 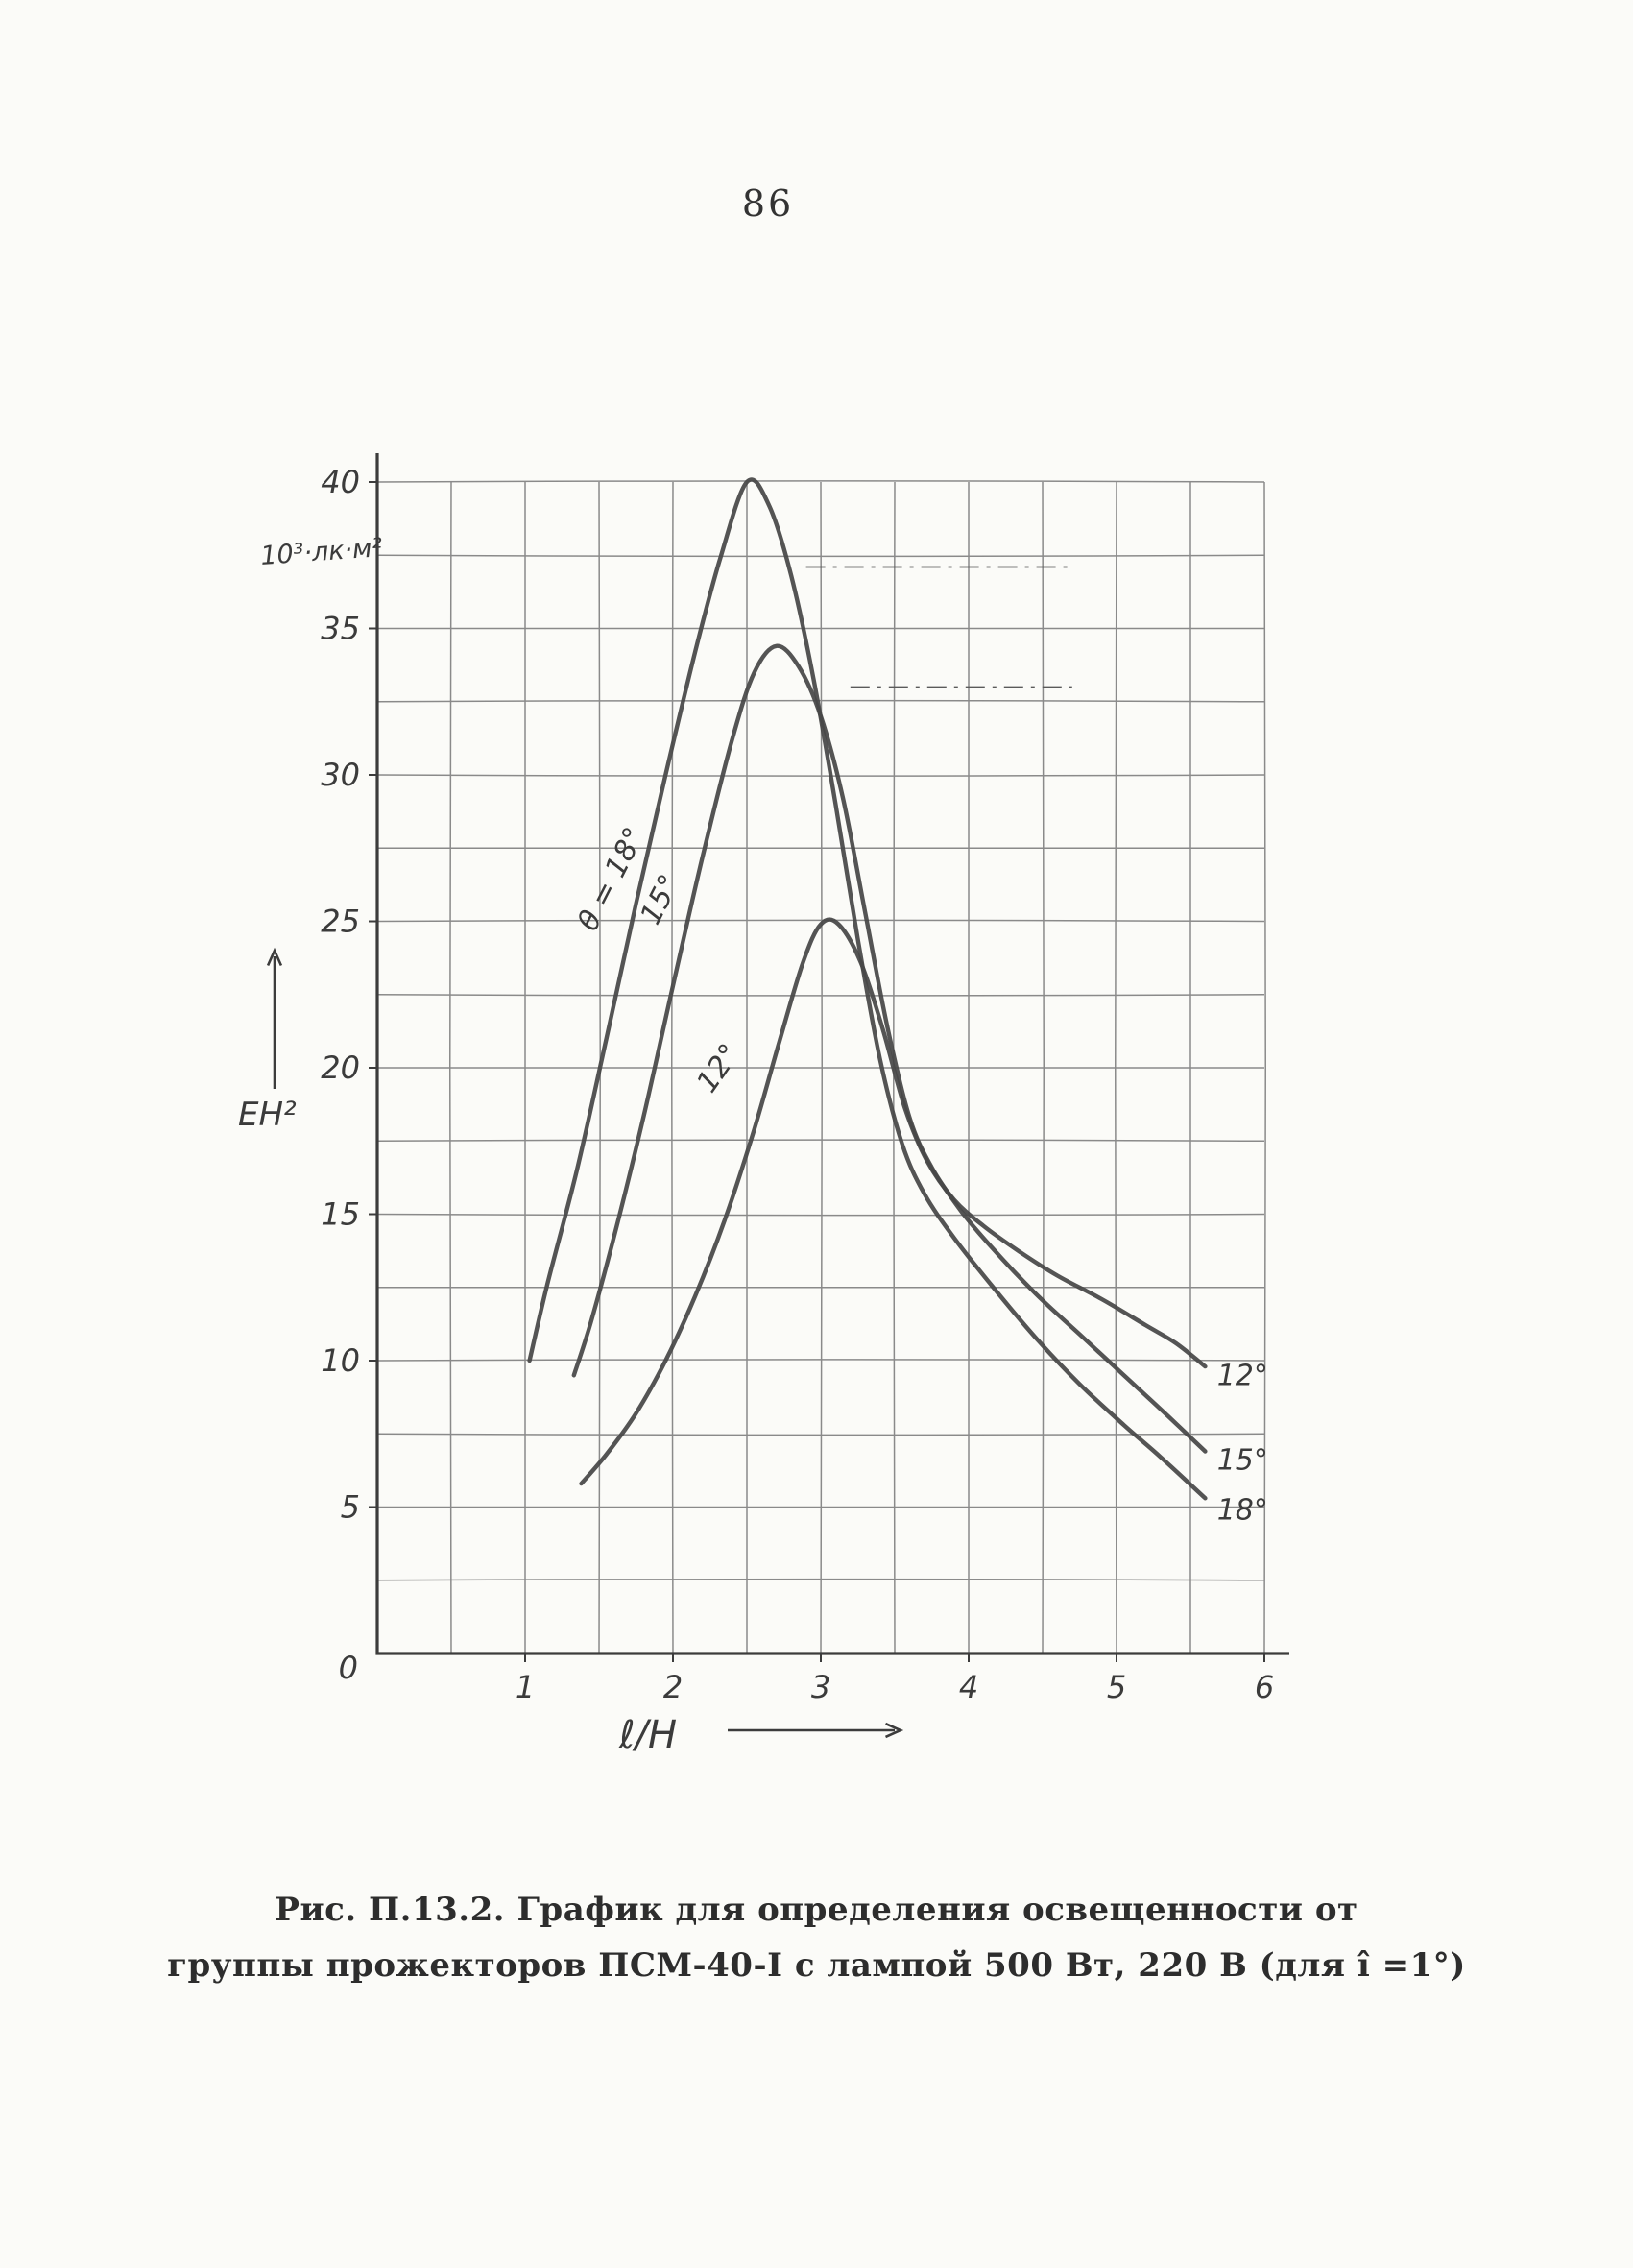 What do you see at coordinates (340, 922) in the screenshot?
I see `y-tick-label: 25` at bounding box center [340, 922].